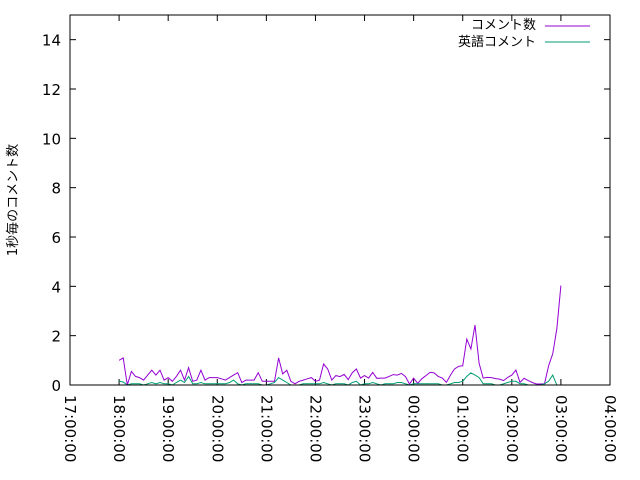 The height and width of the screenshot is (480, 640). Describe the element at coordinates (13, 200) in the screenshot. I see `y-axis-label: 1秒毎のコメント数` at that location.